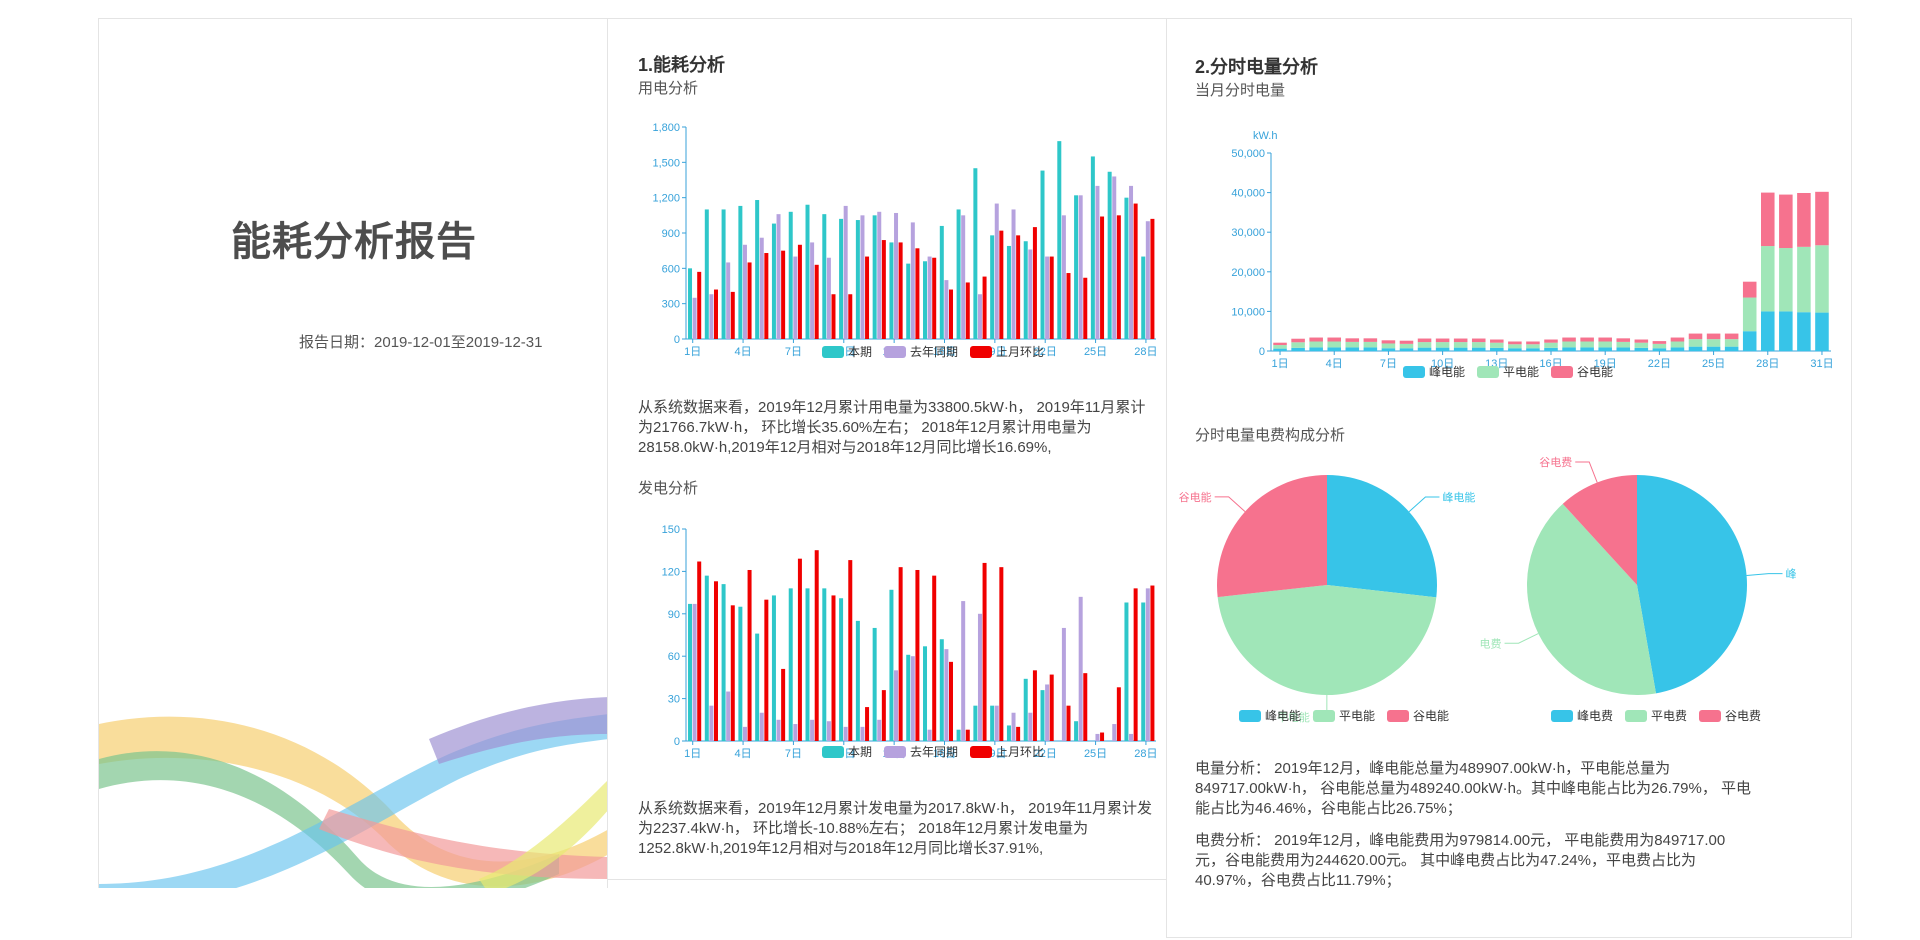  Describe the element at coordinates (1240, 90) in the screenshot. I see `stack-subtitle: 当月分时电量` at that location.